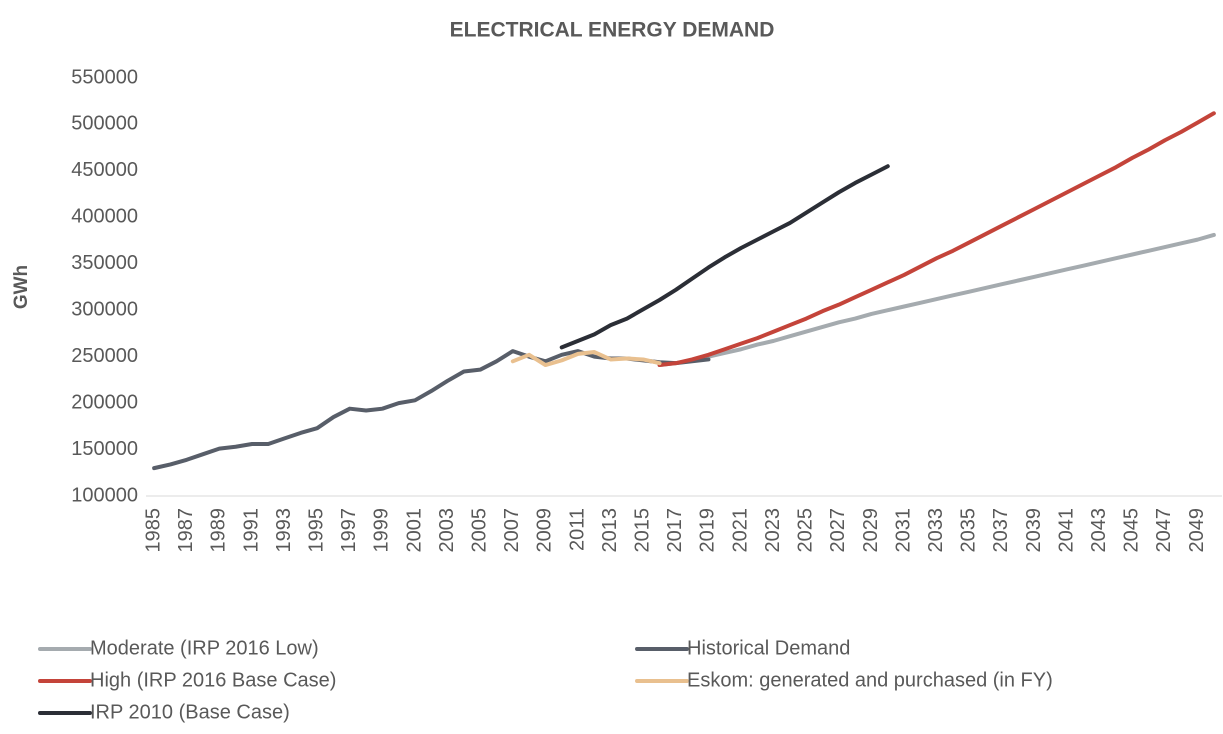  Describe the element at coordinates (21, 287) in the screenshot. I see `y-axis-label: GWh` at that location.